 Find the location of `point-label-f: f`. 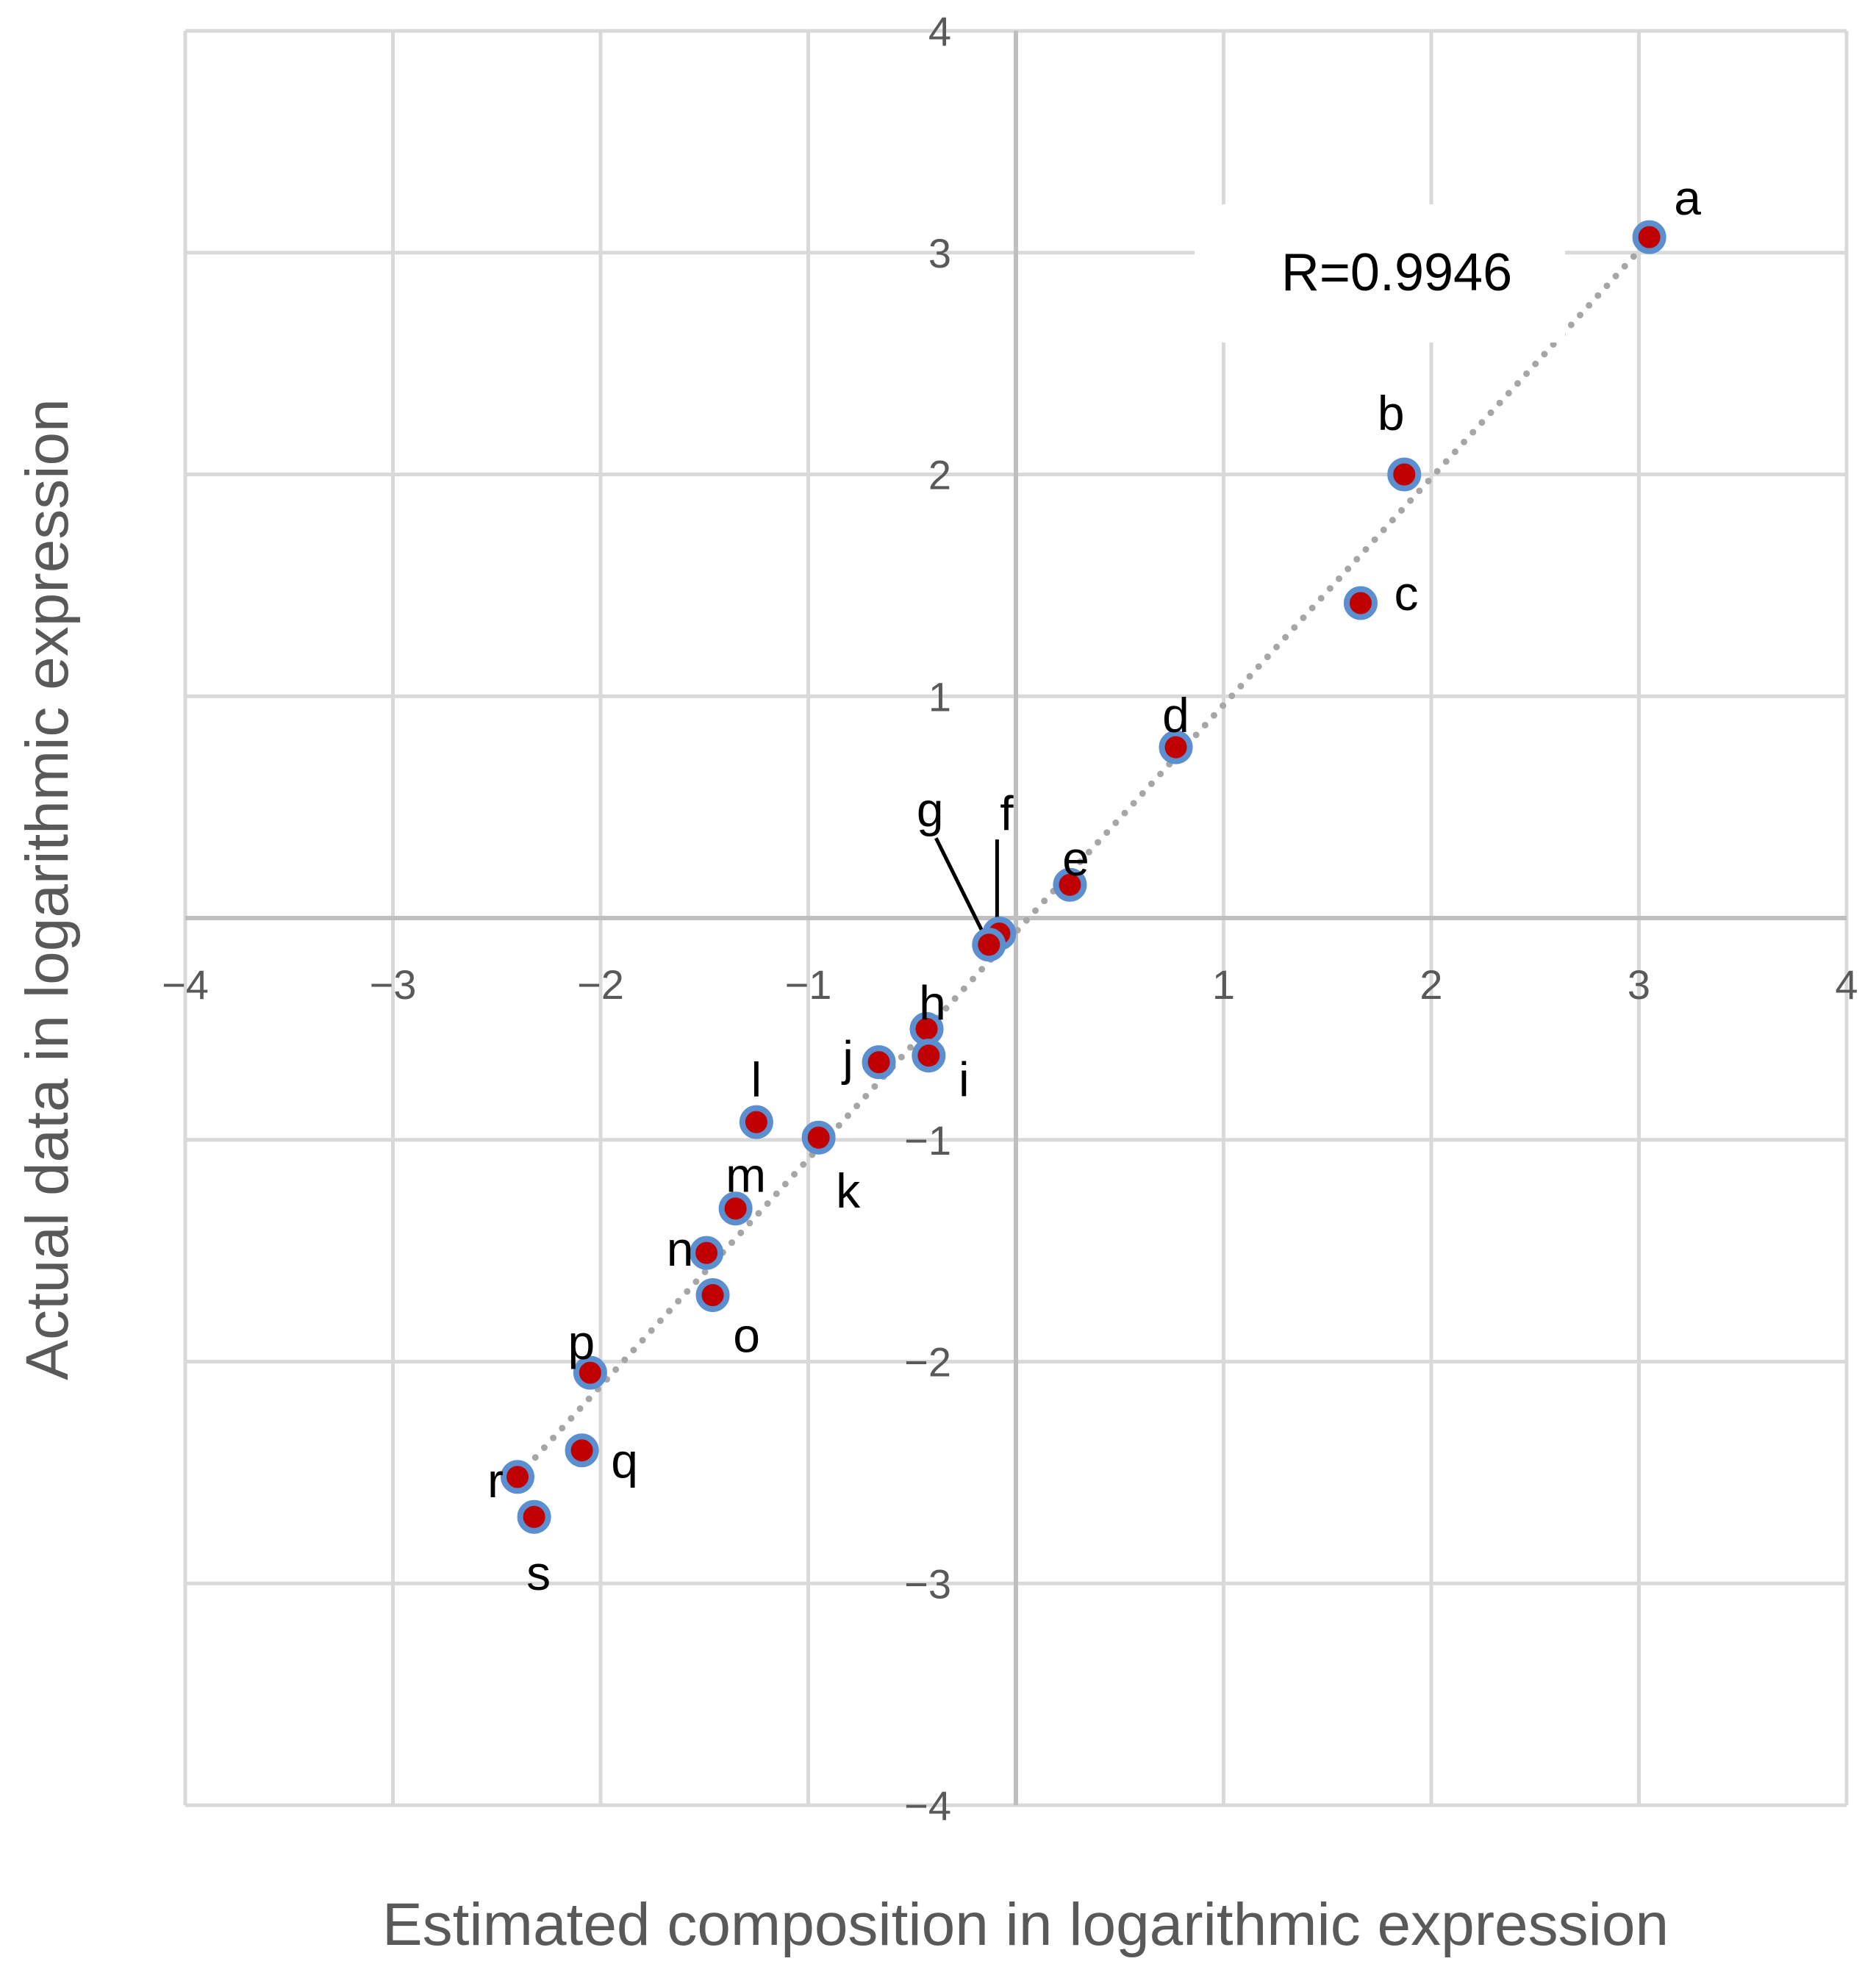

point-label-f: f is located at coordinates (1007, 813).